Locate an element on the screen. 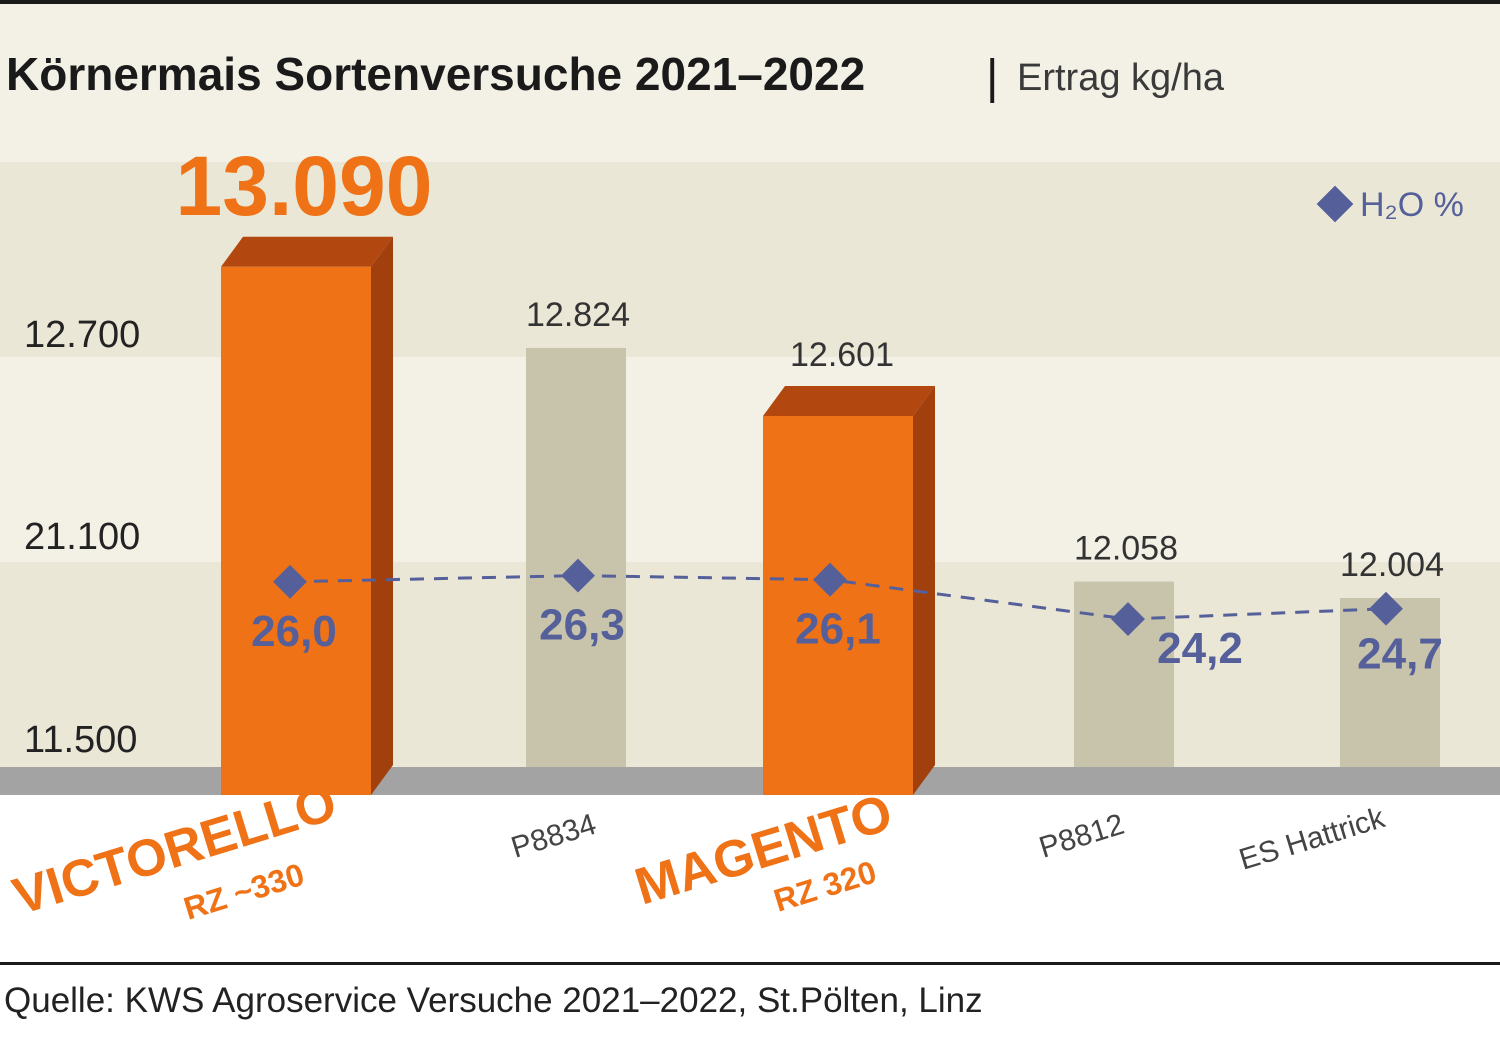  moisture-value-label: 26,3 is located at coordinates (582, 625).